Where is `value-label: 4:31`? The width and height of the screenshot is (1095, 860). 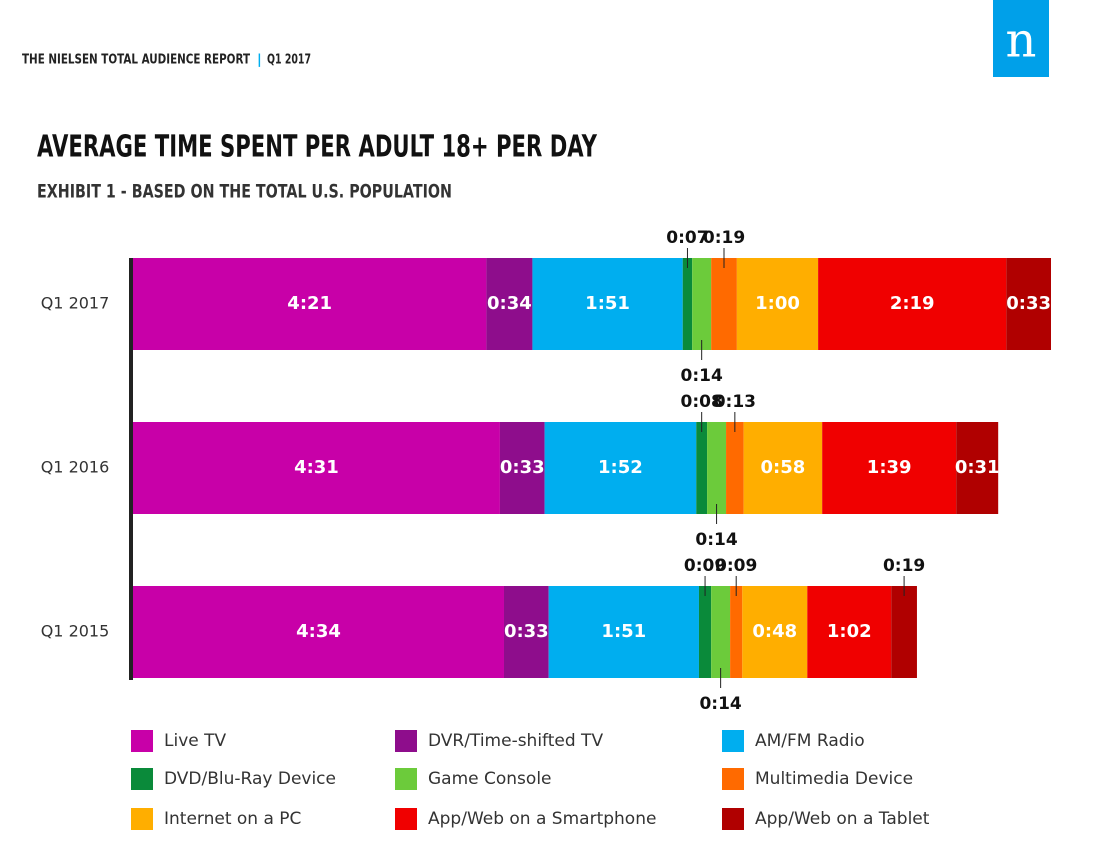
value-label: 4:31 is located at coordinates (316, 467).